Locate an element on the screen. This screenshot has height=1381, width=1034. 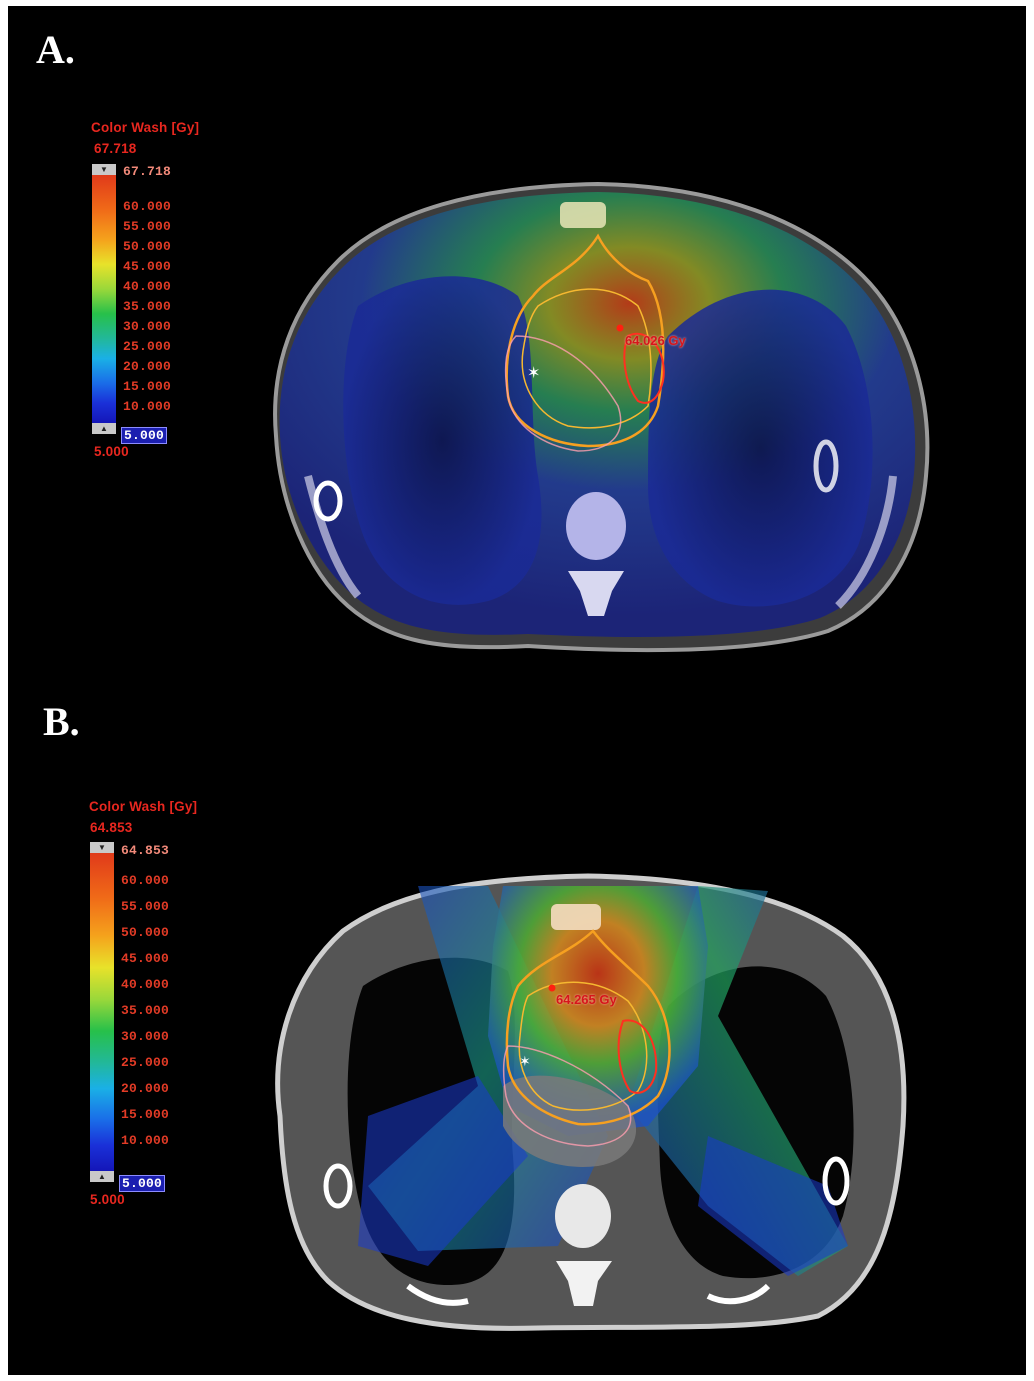
scale-tick: 67.718 is located at coordinates (147, 171).